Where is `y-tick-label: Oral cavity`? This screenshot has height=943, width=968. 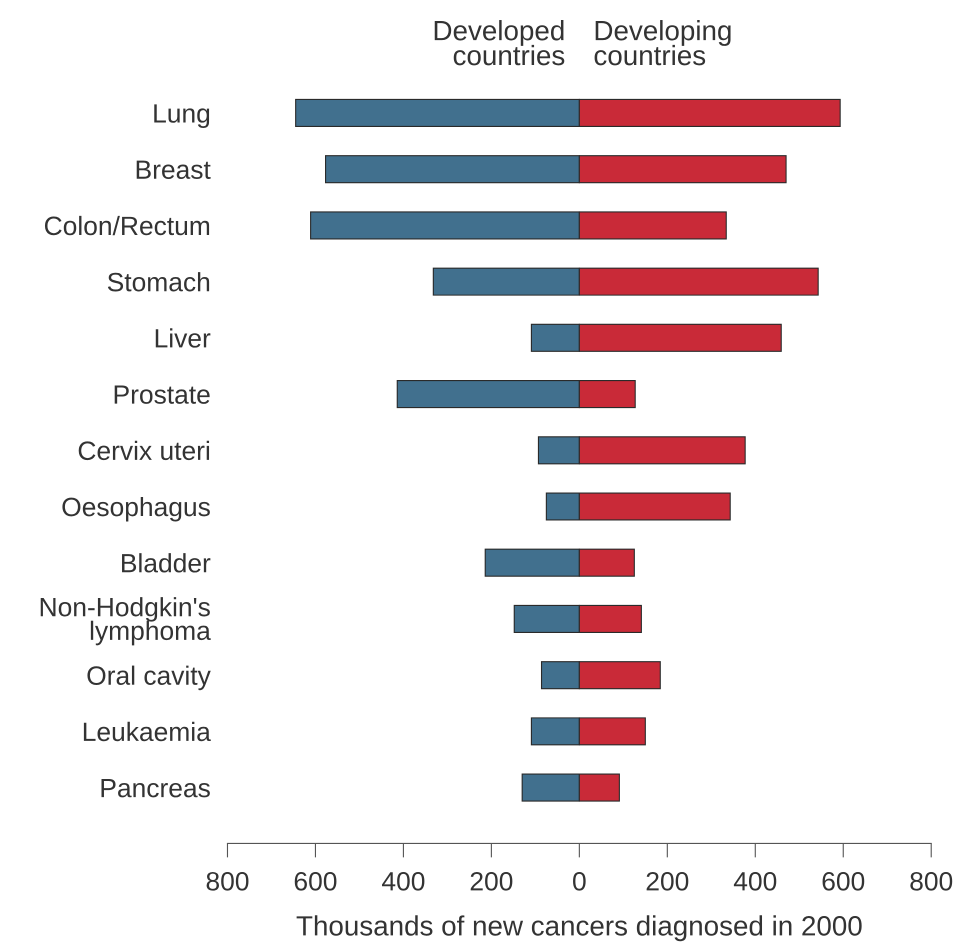 y-tick-label: Oral cavity is located at coordinates (149, 678).